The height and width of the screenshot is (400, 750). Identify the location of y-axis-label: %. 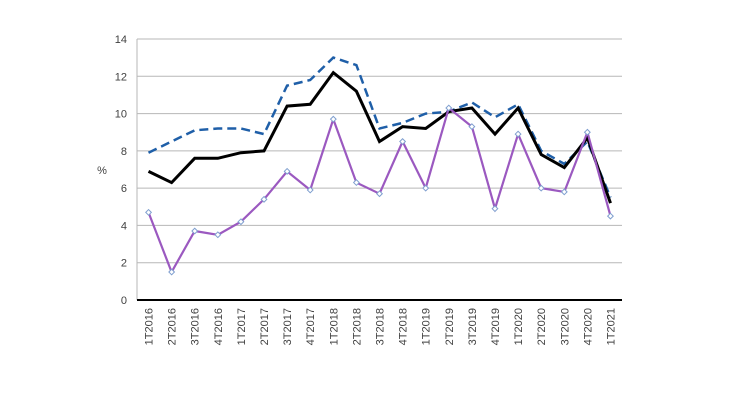
(102, 171).